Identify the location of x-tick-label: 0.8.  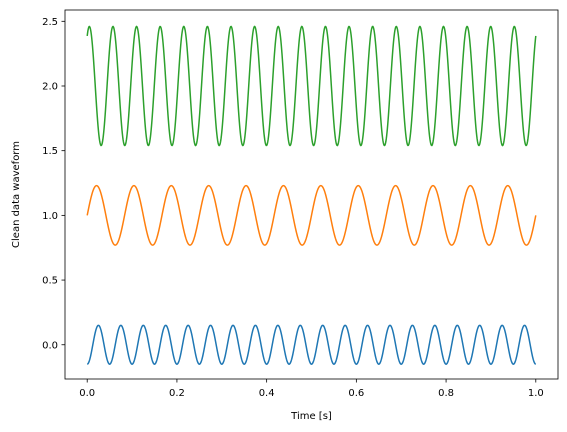
(446, 393).